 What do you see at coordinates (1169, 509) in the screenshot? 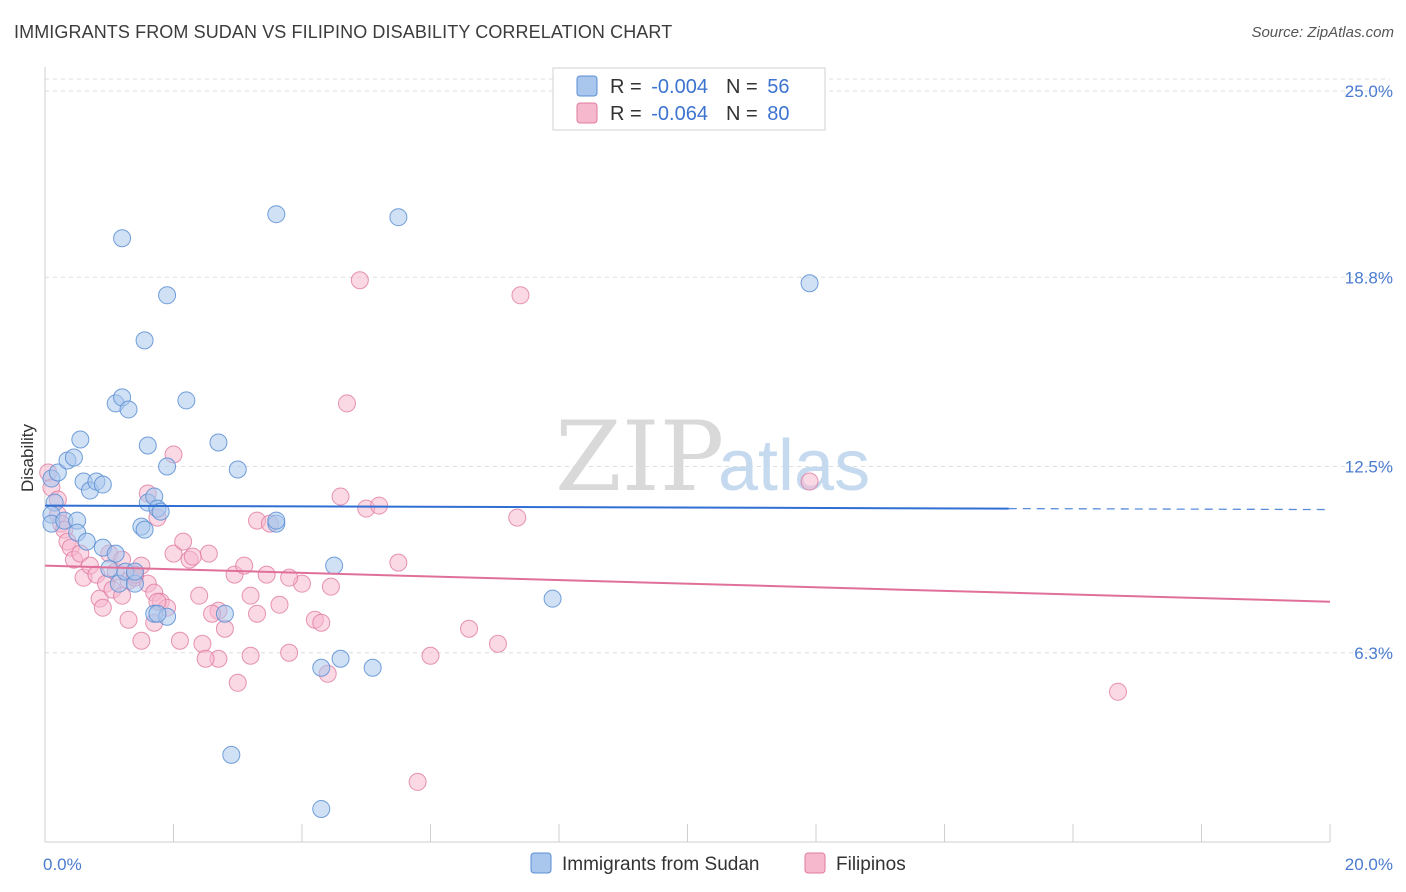
I see `sudan-trend-extension` at bounding box center [1169, 509].